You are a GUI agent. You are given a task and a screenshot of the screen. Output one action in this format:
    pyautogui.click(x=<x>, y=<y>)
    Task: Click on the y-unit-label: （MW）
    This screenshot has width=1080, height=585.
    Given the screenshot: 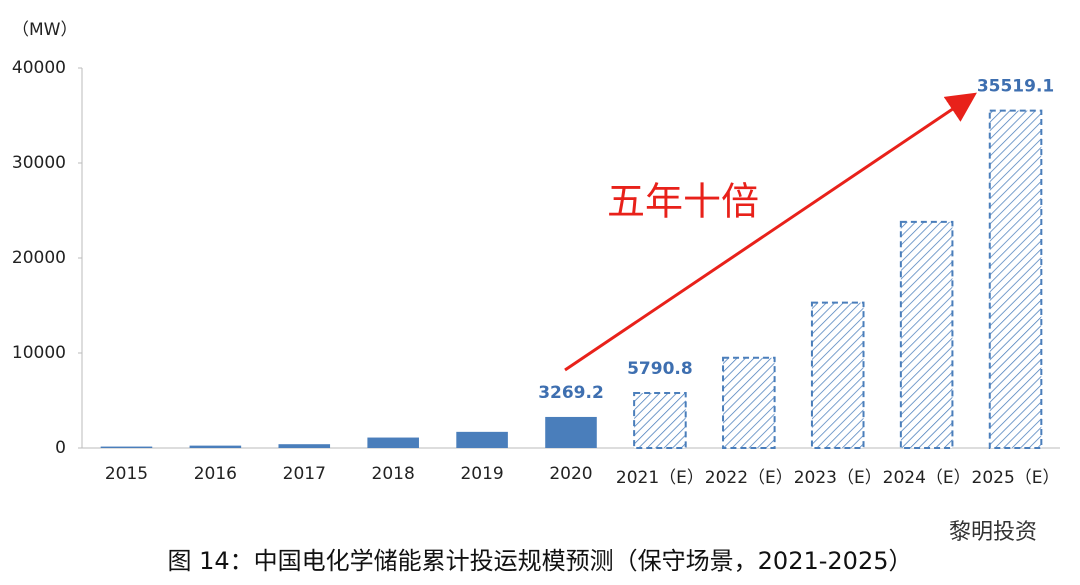 What is the action you would take?
    pyautogui.click(x=44, y=30)
    